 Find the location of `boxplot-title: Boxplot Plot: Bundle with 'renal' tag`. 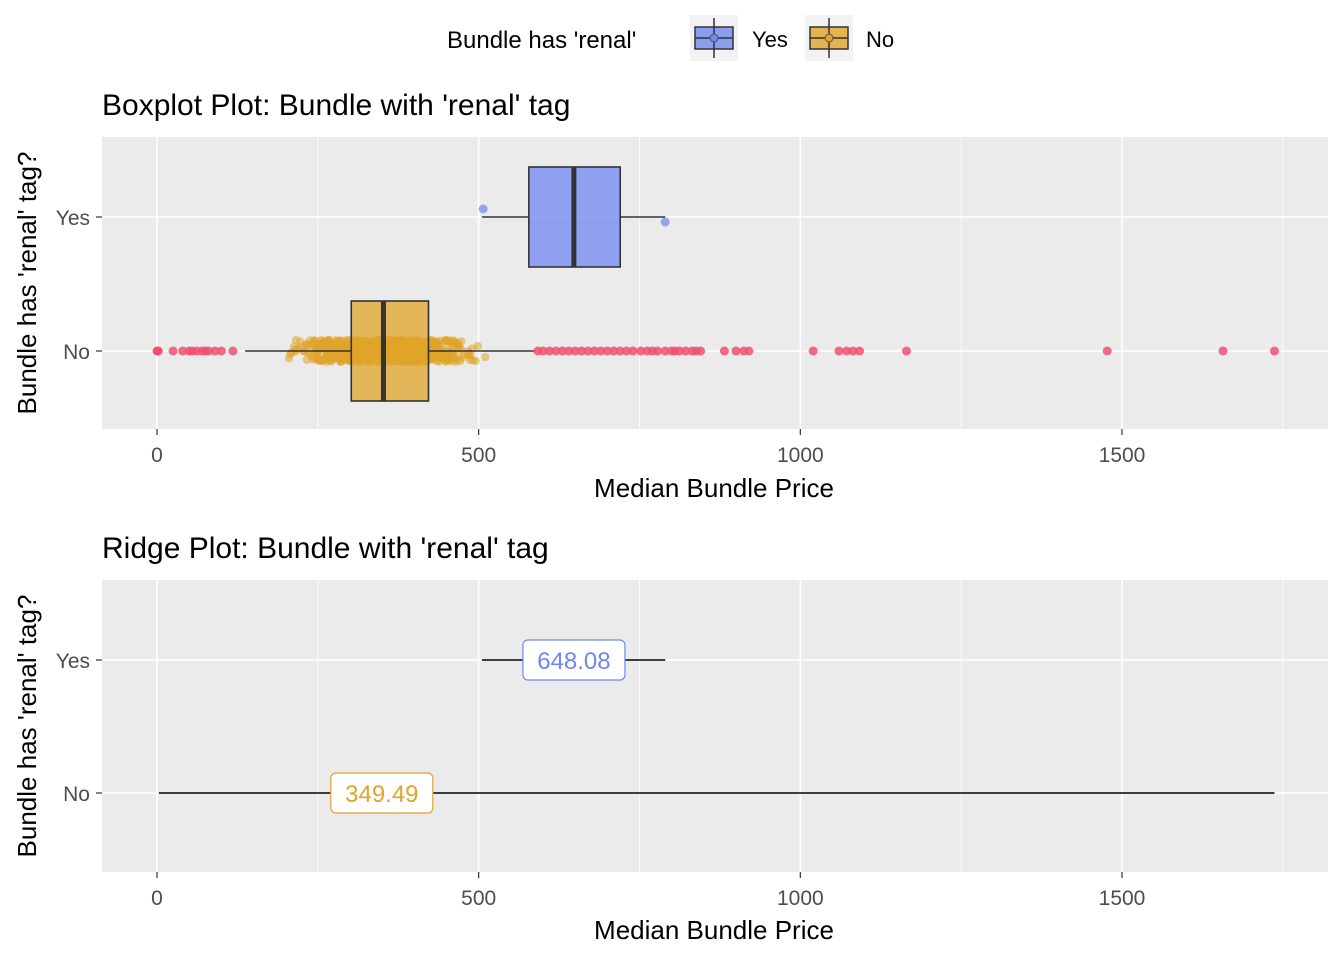

boxplot-title: Boxplot Plot: Bundle with 'renal' tag is located at coordinates (336, 105).